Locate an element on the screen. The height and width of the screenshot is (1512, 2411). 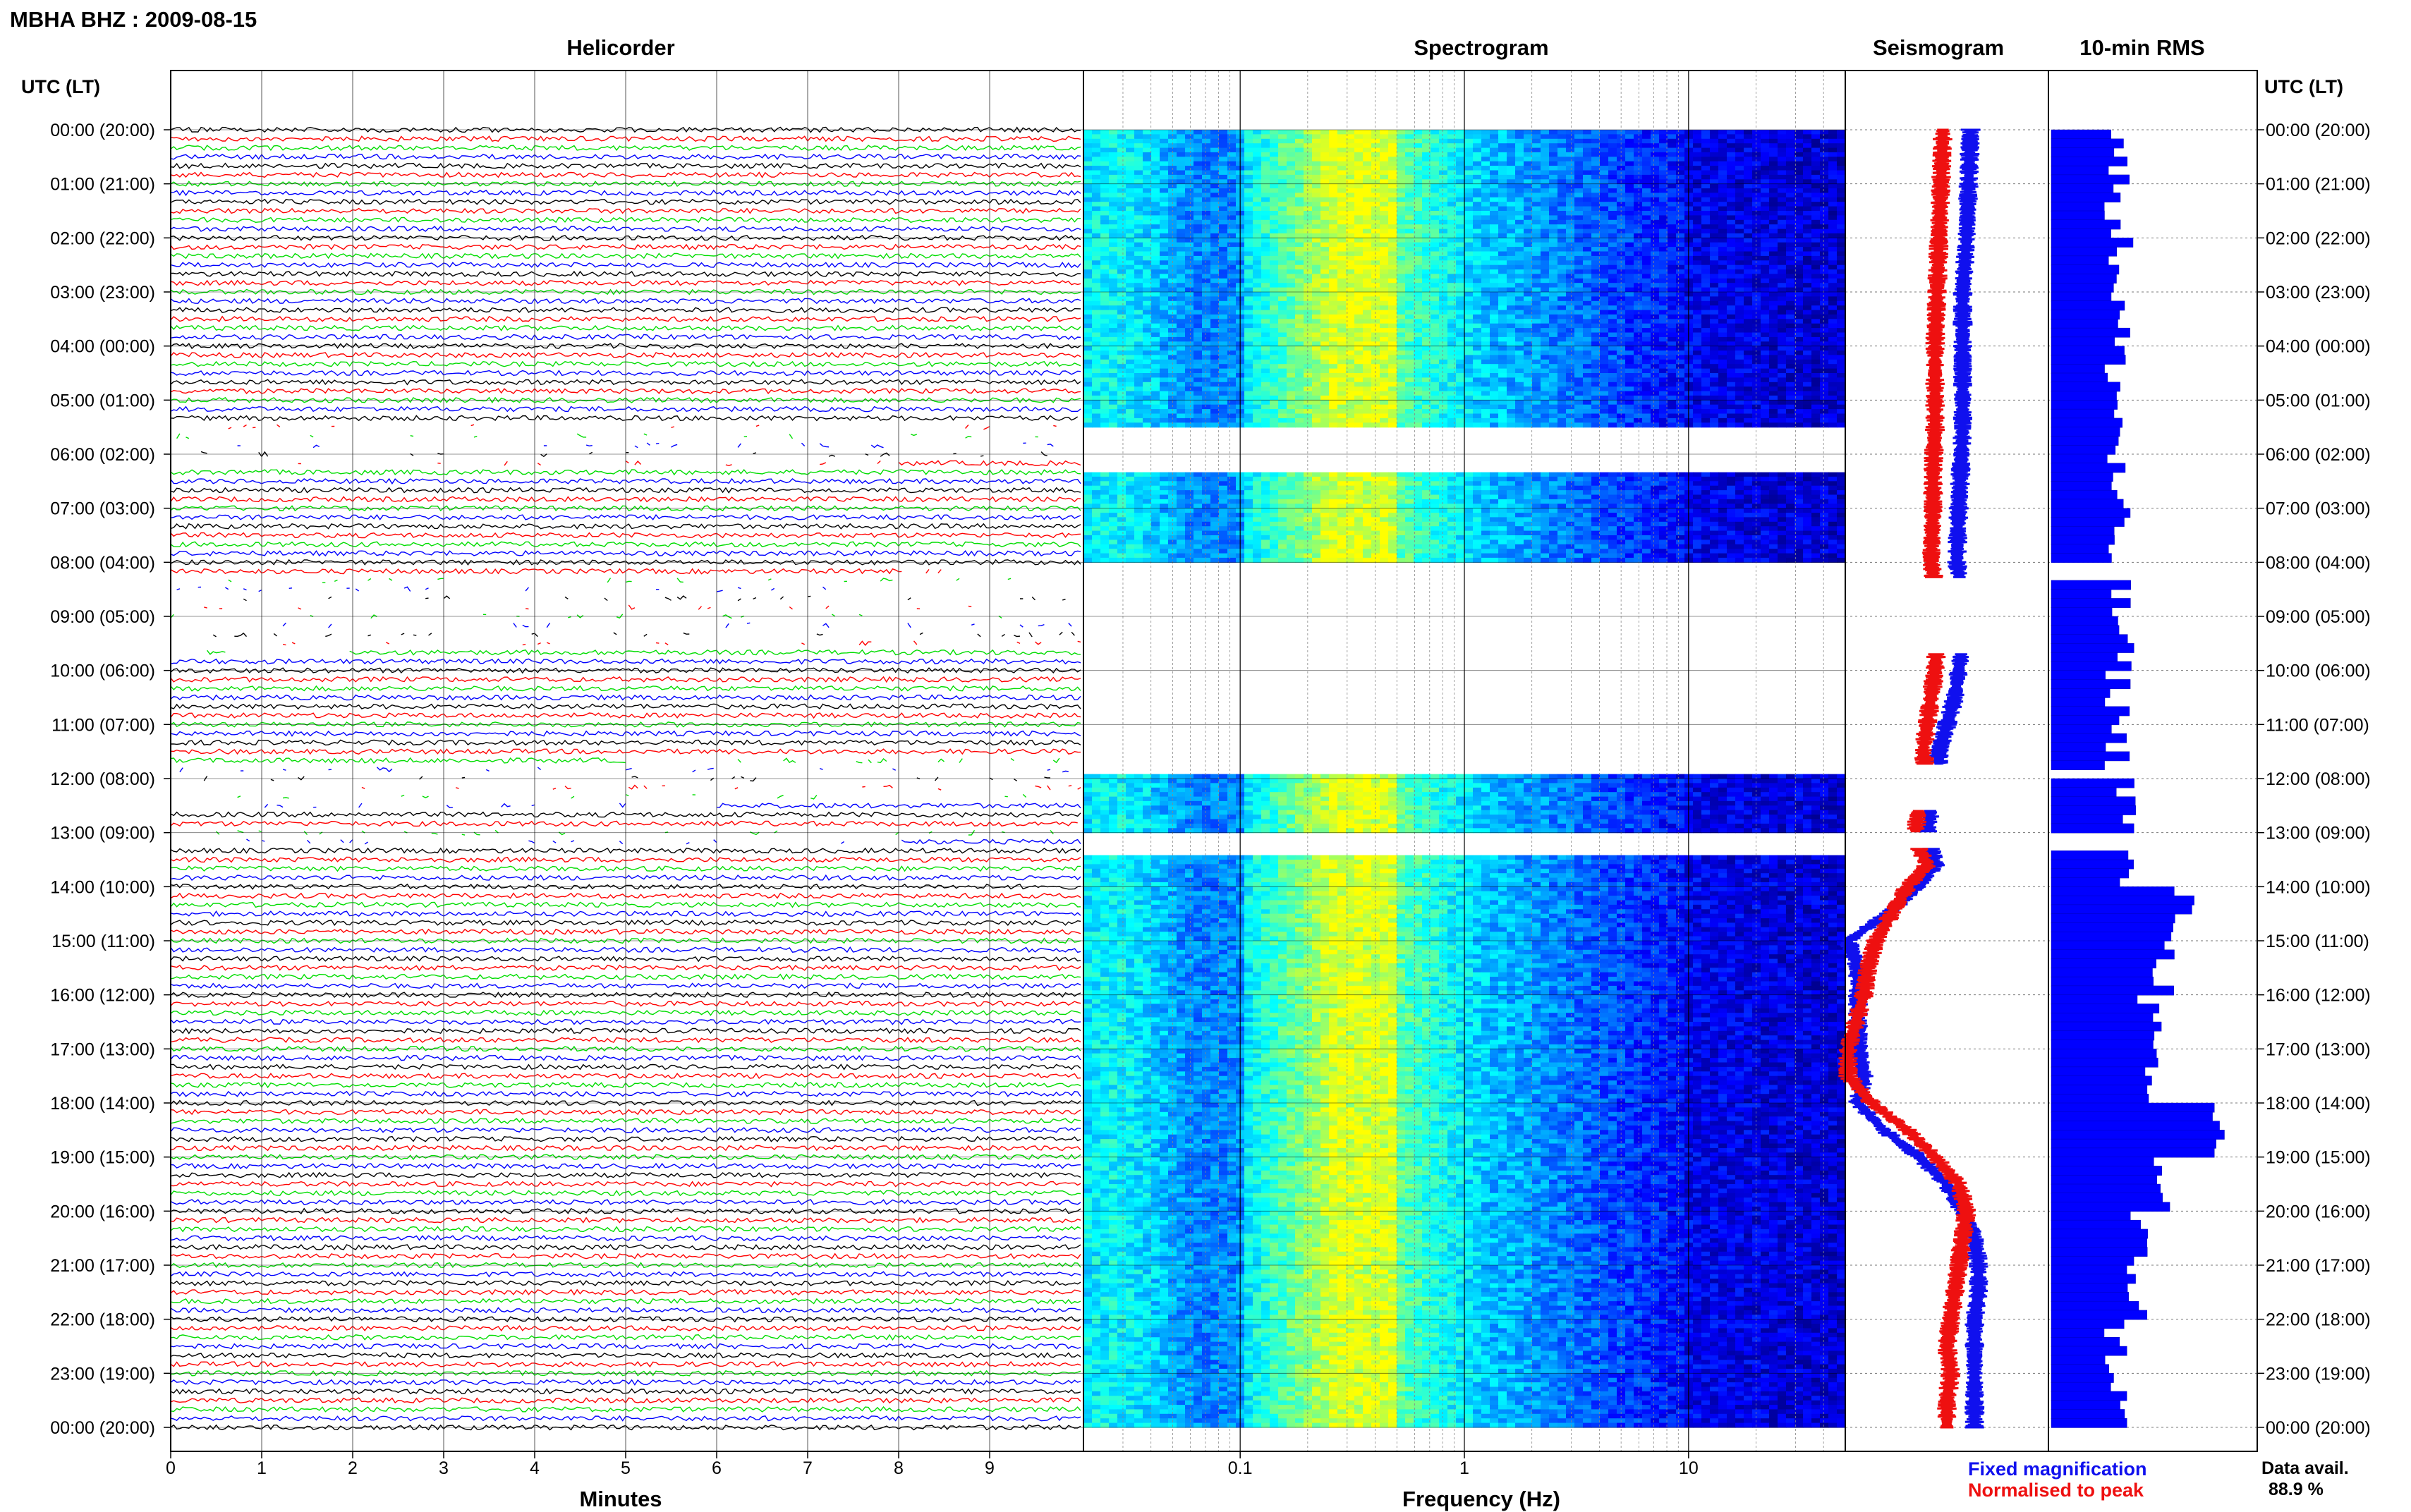
time-tick-label-left: 08:00 (04:00) is located at coordinates (102, 563).